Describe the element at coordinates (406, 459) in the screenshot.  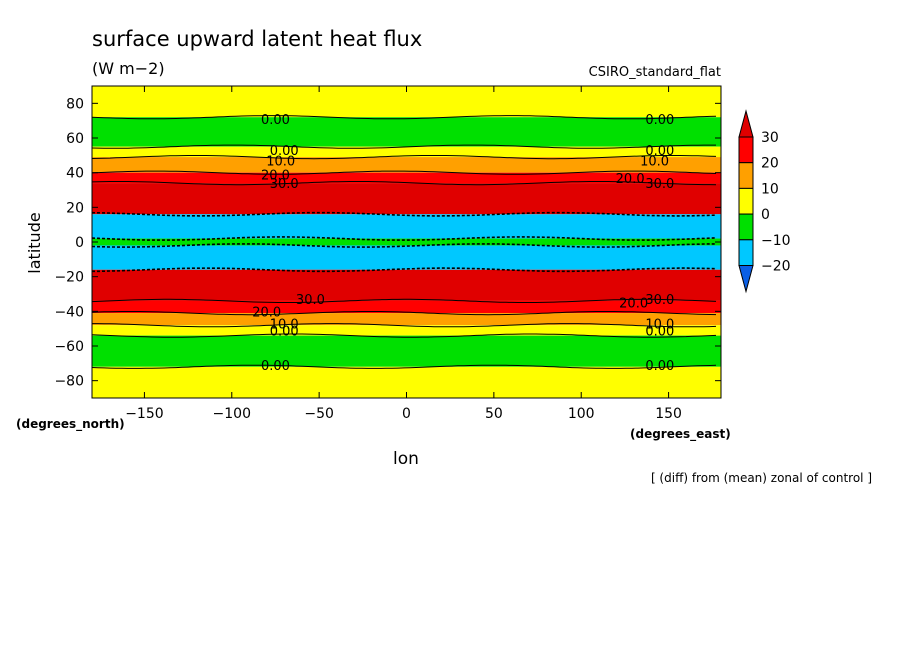
I see `x-axis-label: lon` at that location.